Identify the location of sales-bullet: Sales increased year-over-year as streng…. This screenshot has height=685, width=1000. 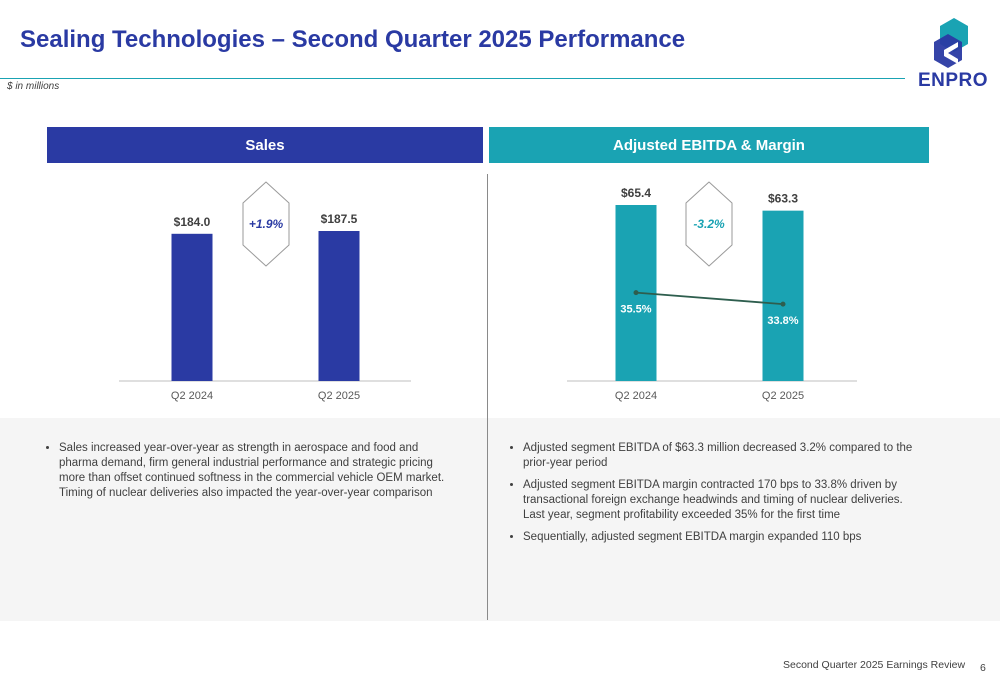
(259, 471).